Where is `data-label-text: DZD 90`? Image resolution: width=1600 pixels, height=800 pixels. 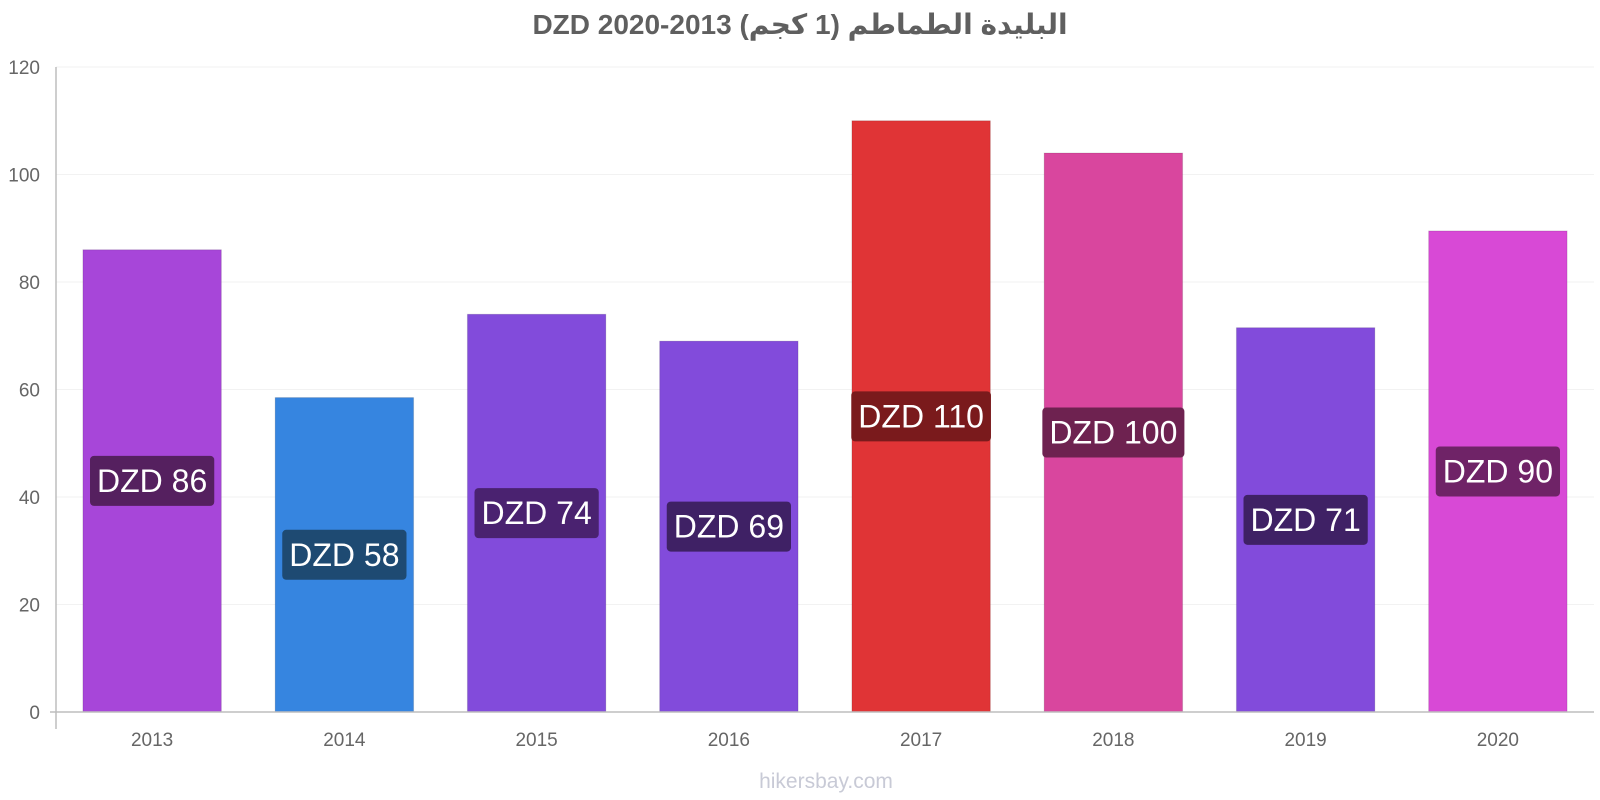 data-label-text: DZD 90 is located at coordinates (1498, 471).